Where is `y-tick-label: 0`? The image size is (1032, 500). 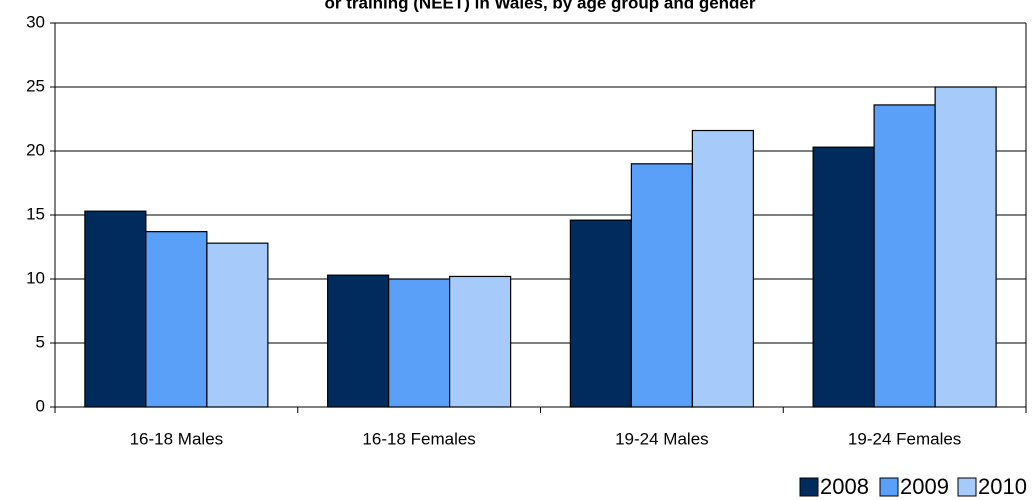
y-tick-label: 0 is located at coordinates (40, 405).